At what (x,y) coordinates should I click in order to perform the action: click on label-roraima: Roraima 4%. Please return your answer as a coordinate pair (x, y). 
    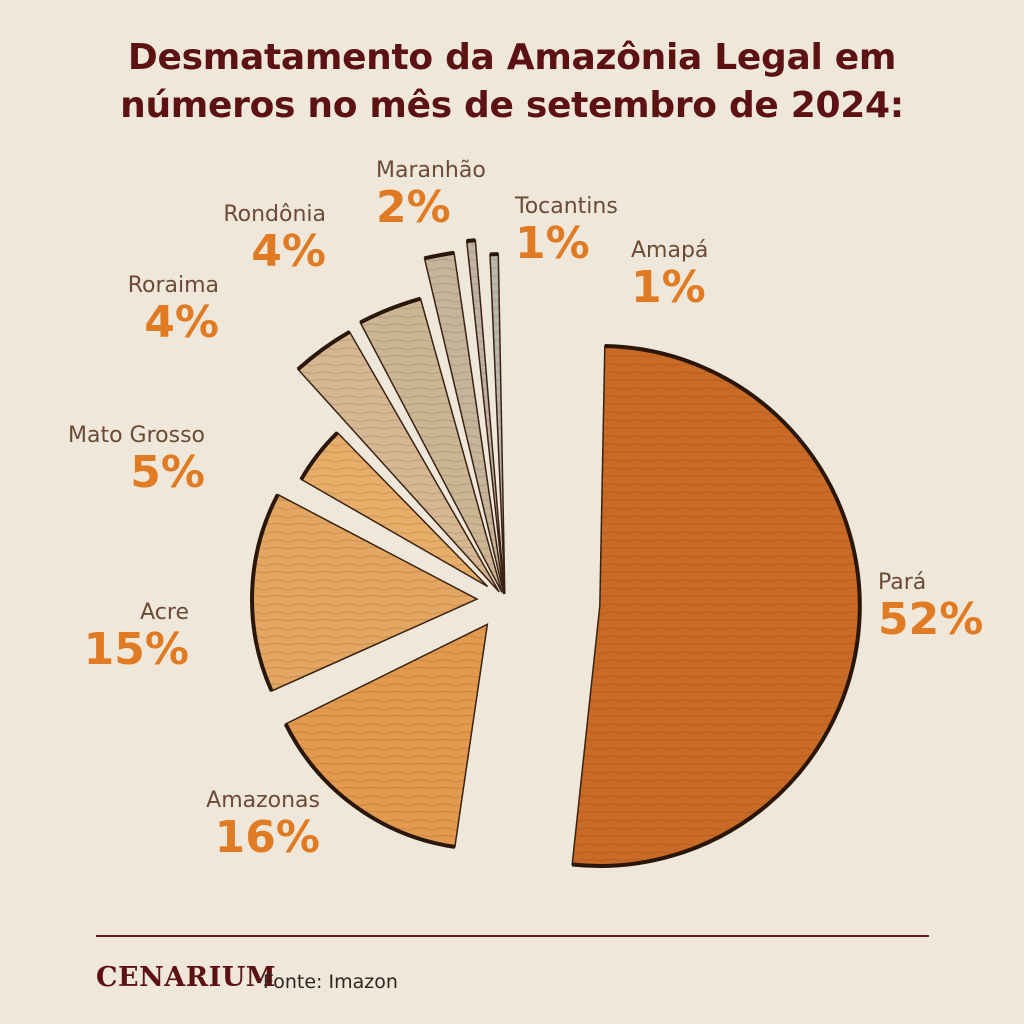
    Looking at the image, I should click on (173, 310).